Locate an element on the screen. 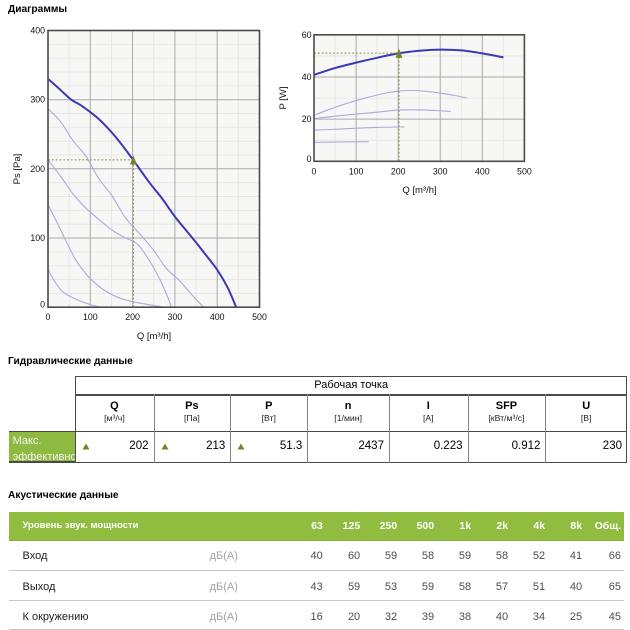 The height and width of the screenshot is (630, 630). svg-text: 40 is located at coordinates (307, 77).